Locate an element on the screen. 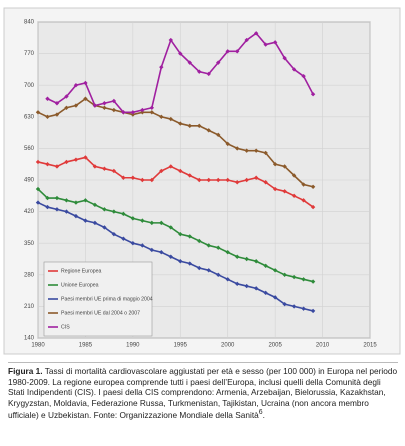 The image size is (405, 446). legend-box is located at coordinates (98, 299).